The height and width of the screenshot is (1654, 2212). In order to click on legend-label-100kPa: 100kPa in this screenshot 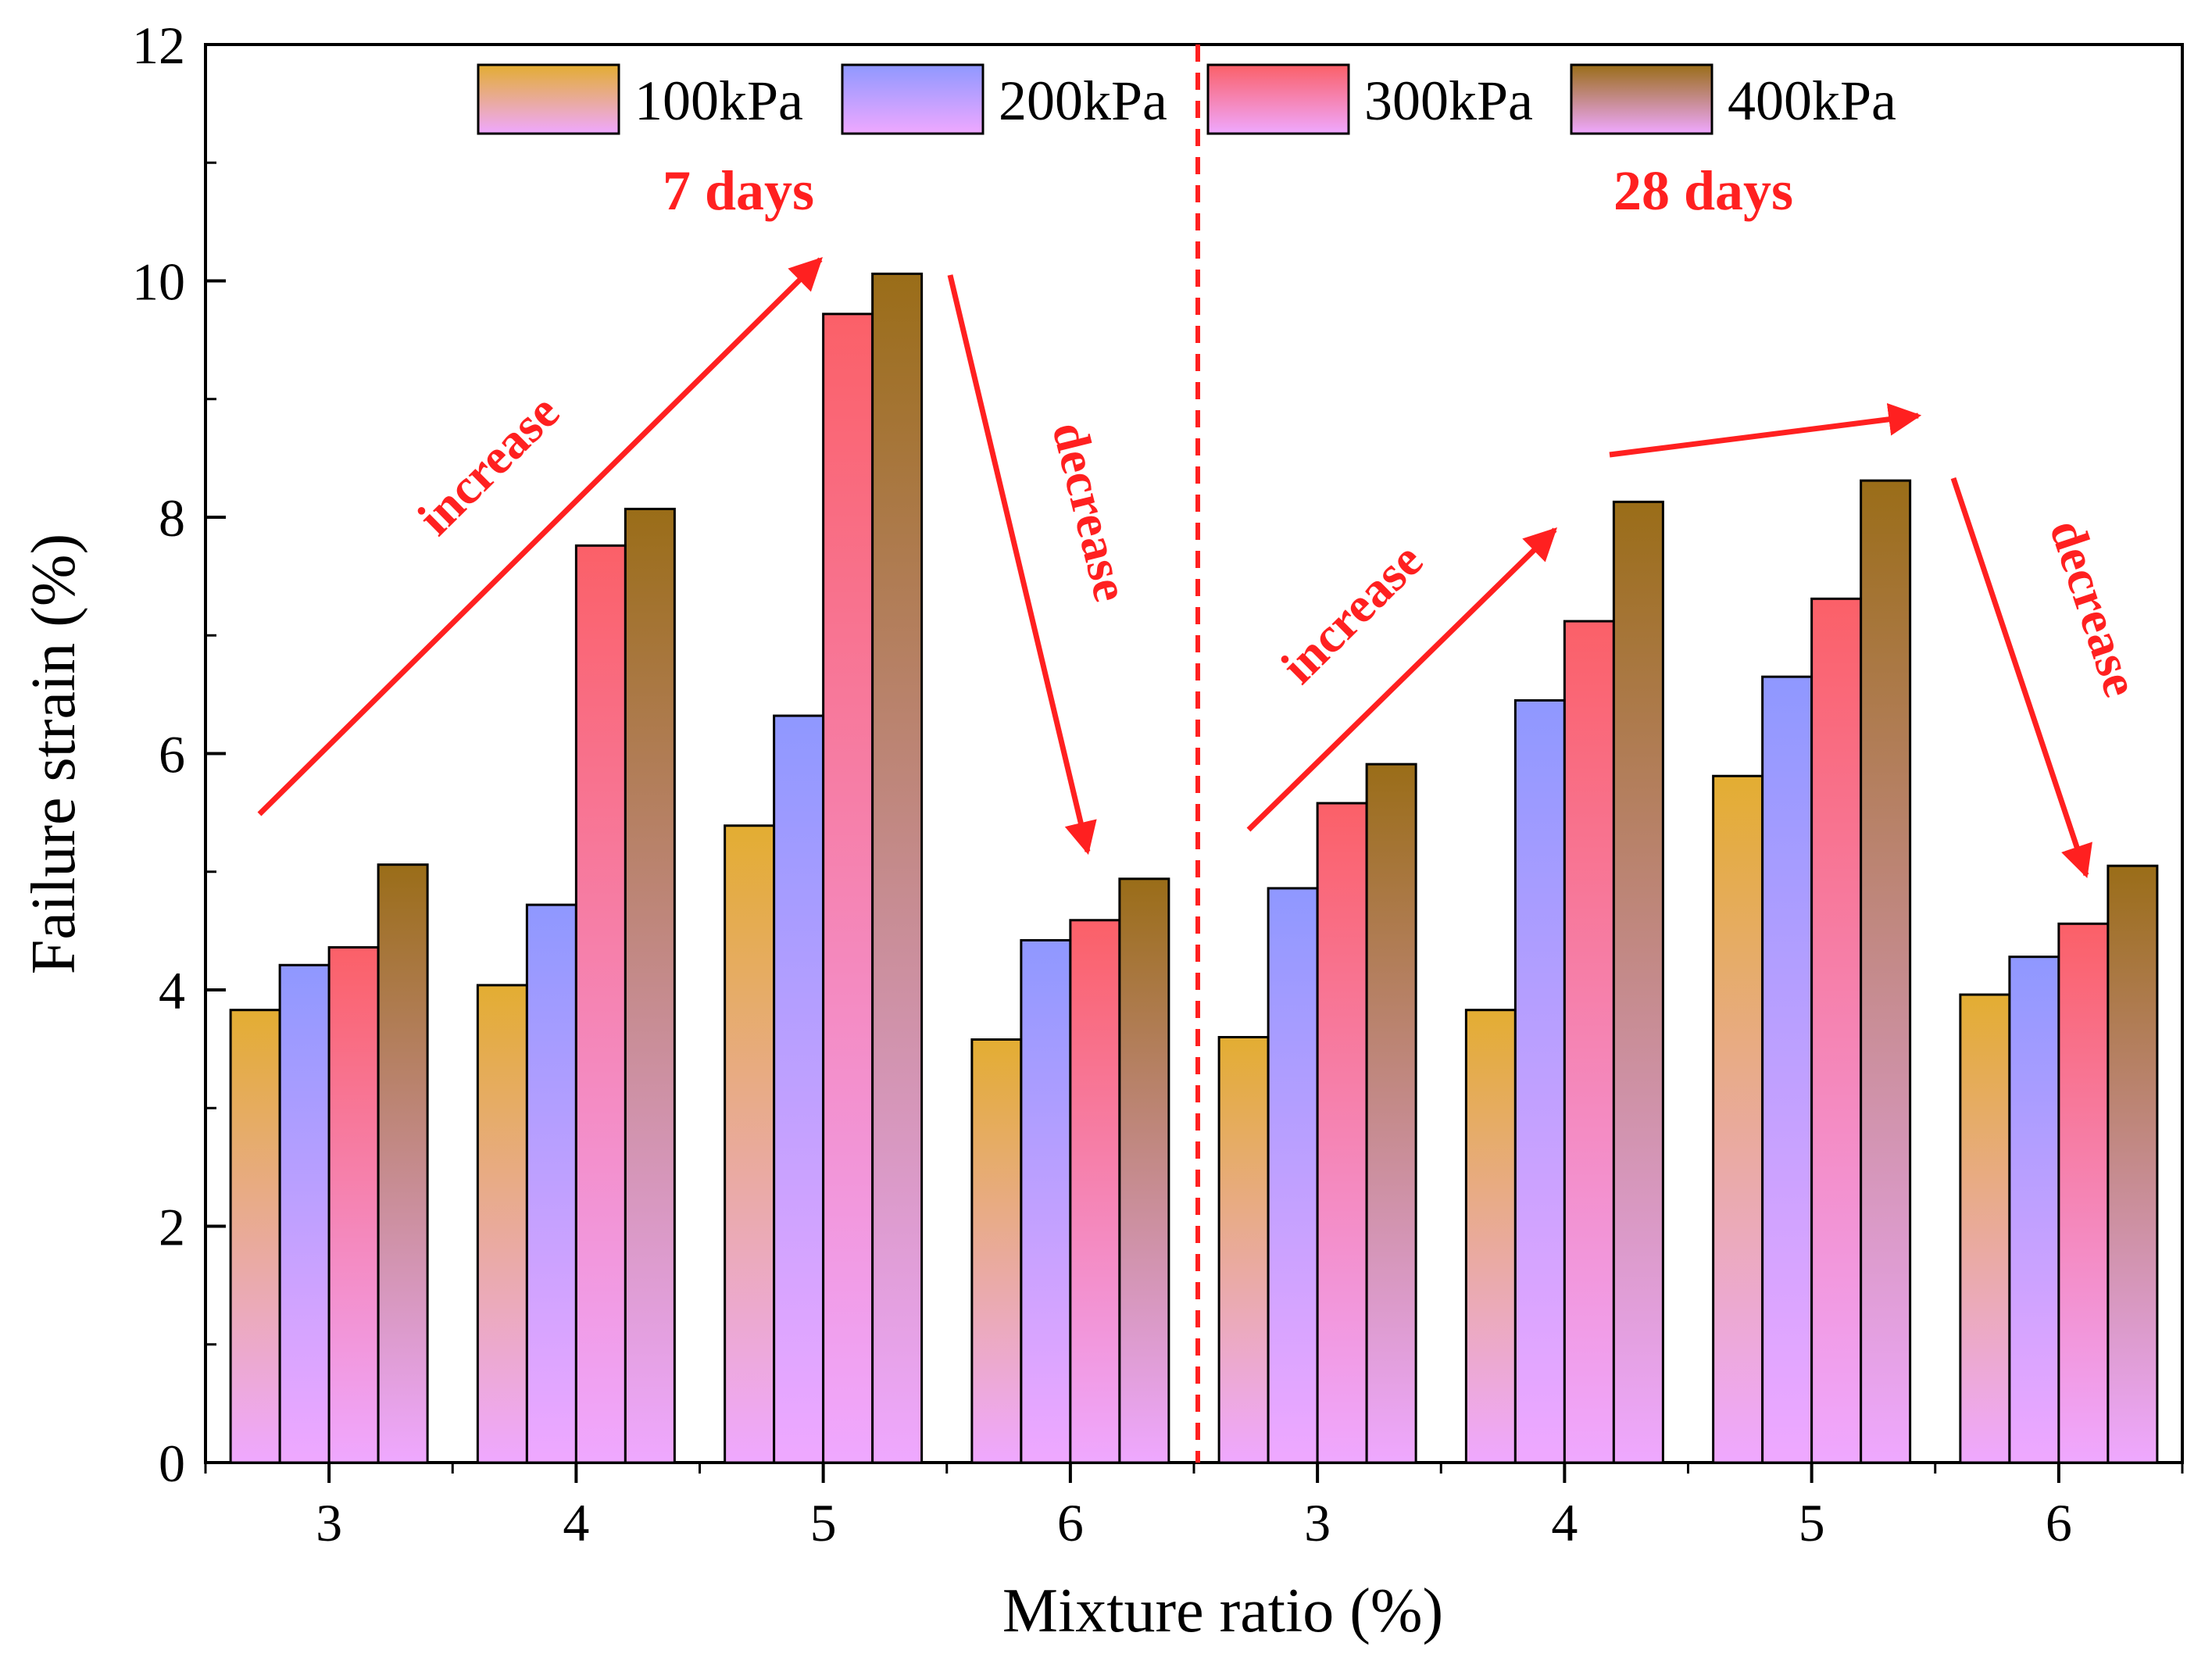, I will do `click(718, 101)`.